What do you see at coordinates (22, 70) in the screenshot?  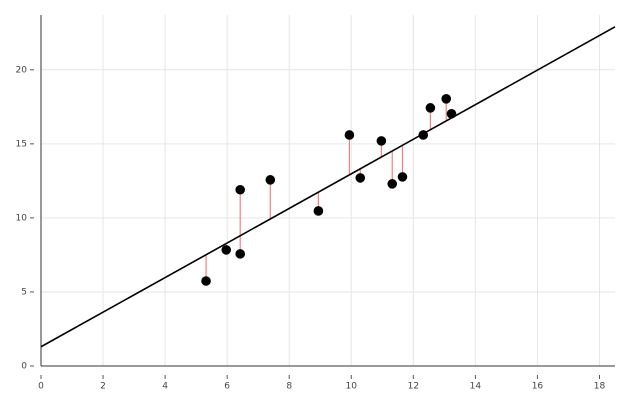 I see `y-tick-label: 20` at bounding box center [22, 70].